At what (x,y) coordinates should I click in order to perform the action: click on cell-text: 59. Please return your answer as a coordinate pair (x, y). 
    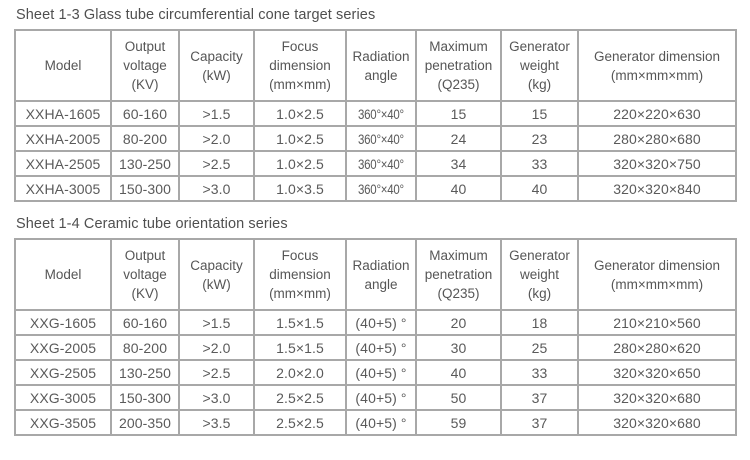
    Looking at the image, I should click on (458, 422).